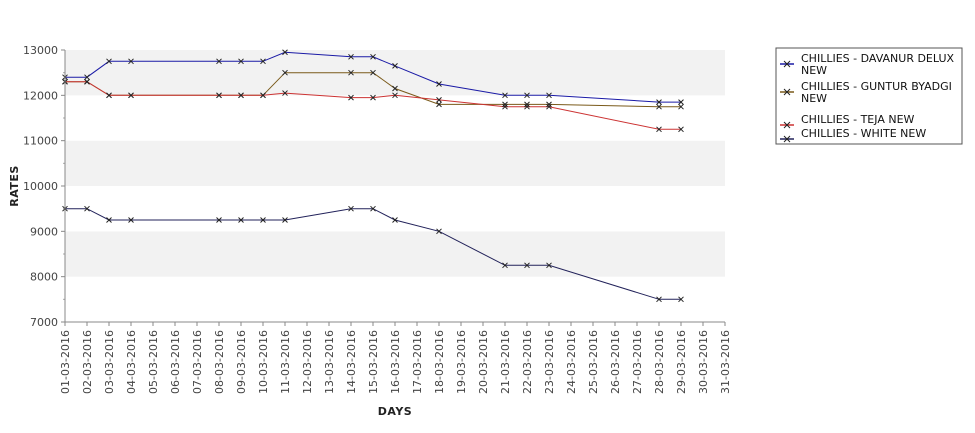 Image resolution: width=975 pixels, height=433 pixels. What do you see at coordinates (395, 411) in the screenshot?
I see `x-axis-title: DAYS` at bounding box center [395, 411].